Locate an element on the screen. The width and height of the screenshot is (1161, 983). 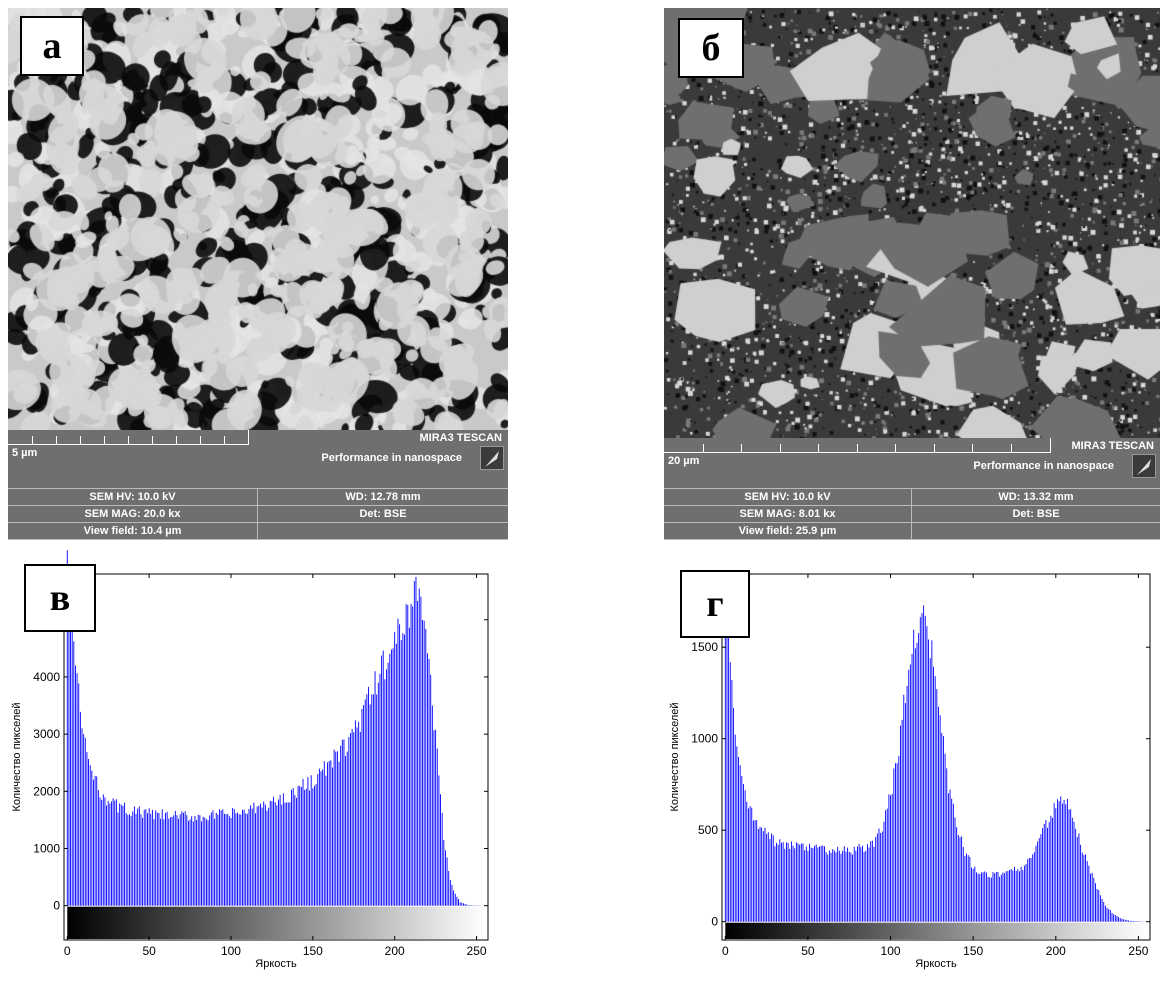
sem-mag-a: SEM MAG: 20.0 kx is located at coordinates (133, 514).